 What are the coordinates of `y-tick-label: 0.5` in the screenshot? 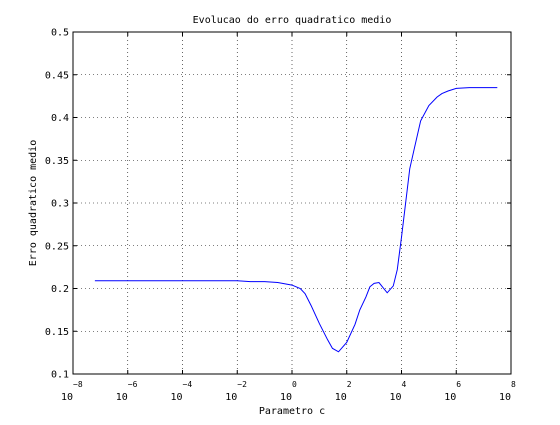 It's located at (60, 33).